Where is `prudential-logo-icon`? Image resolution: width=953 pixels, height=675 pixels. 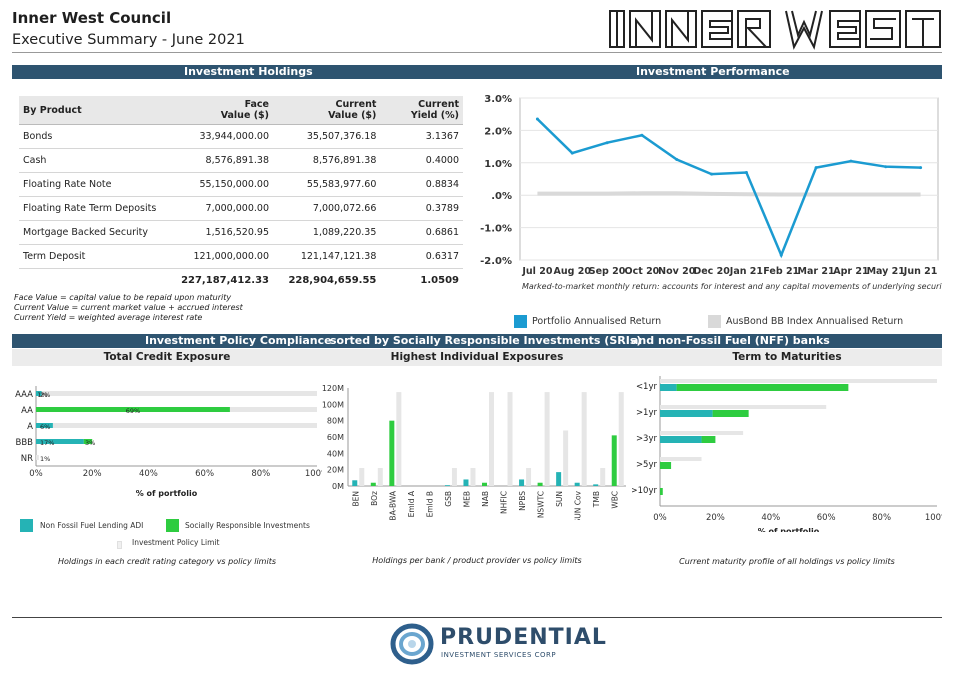 prudential-logo-icon is located at coordinates (412, 644).